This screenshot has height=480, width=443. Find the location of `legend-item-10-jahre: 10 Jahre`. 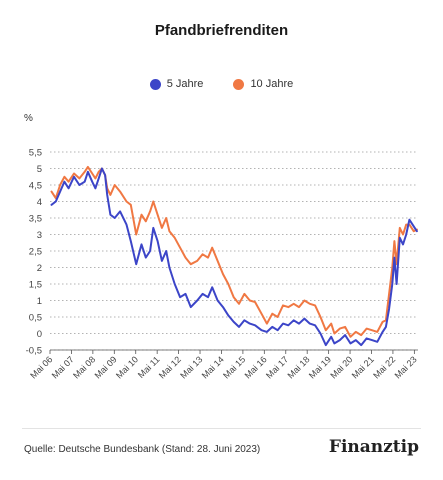

legend-item-10-jahre: 10 Jahre is located at coordinates (263, 84).